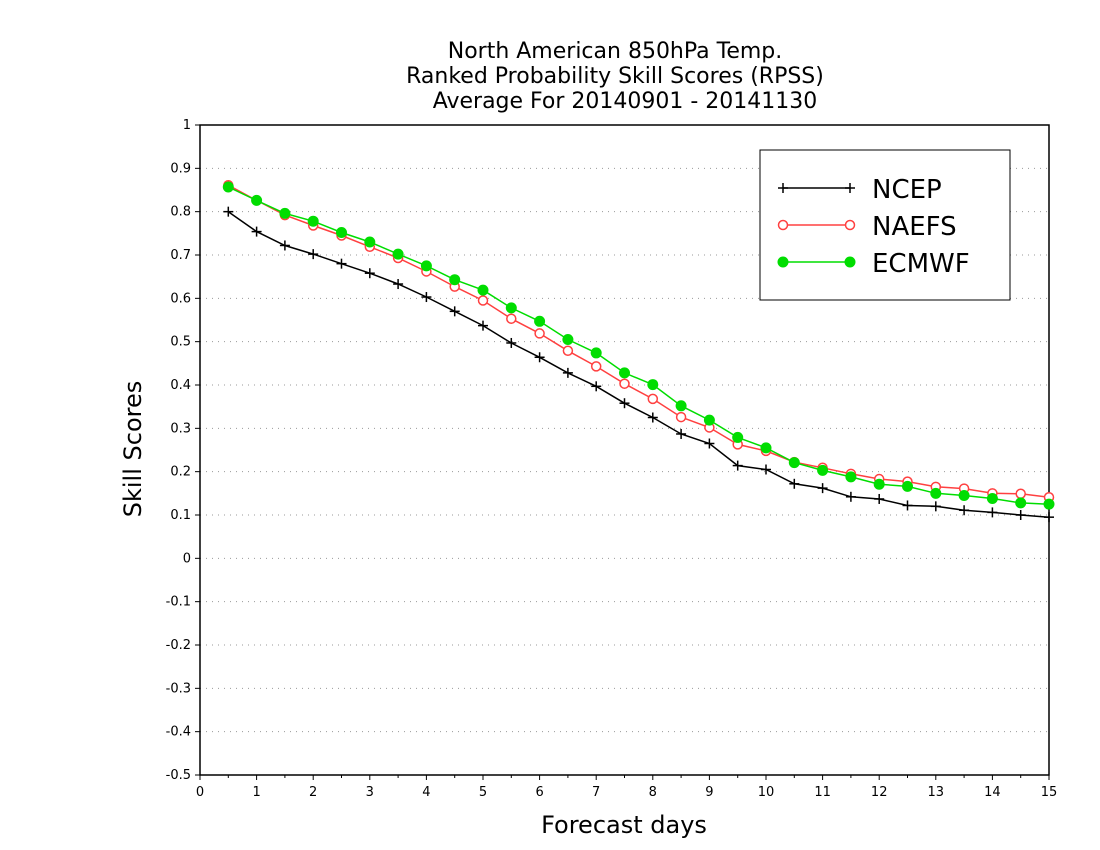 The width and height of the screenshot is (1100, 850). I want to click on legend-label-ecmwf: ECMWF, so click(921, 264).